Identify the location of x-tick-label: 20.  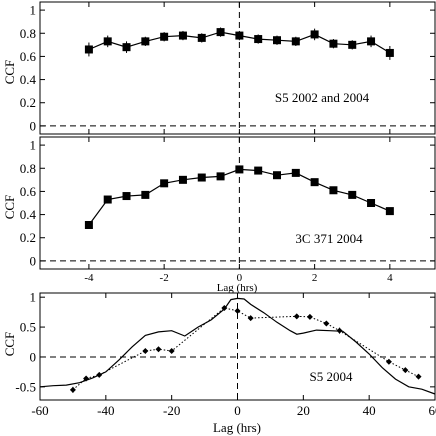
(303, 410).